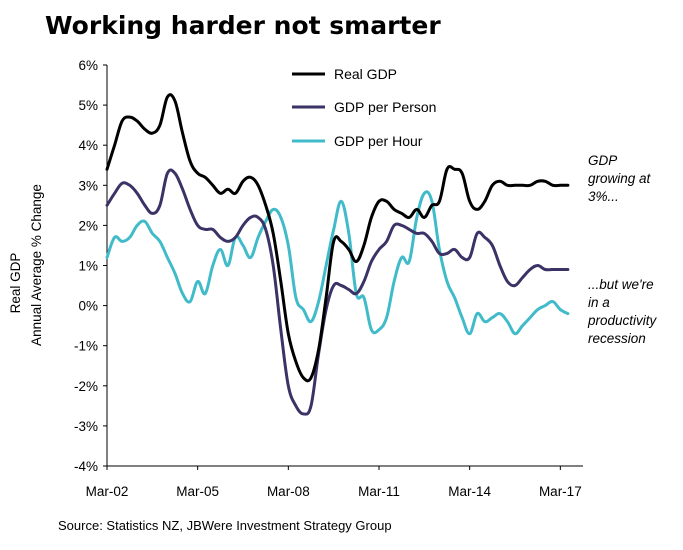 The width and height of the screenshot is (683, 550). What do you see at coordinates (365, 74) in the screenshot?
I see `legend-label-real-gdp: Real GDP` at bounding box center [365, 74].